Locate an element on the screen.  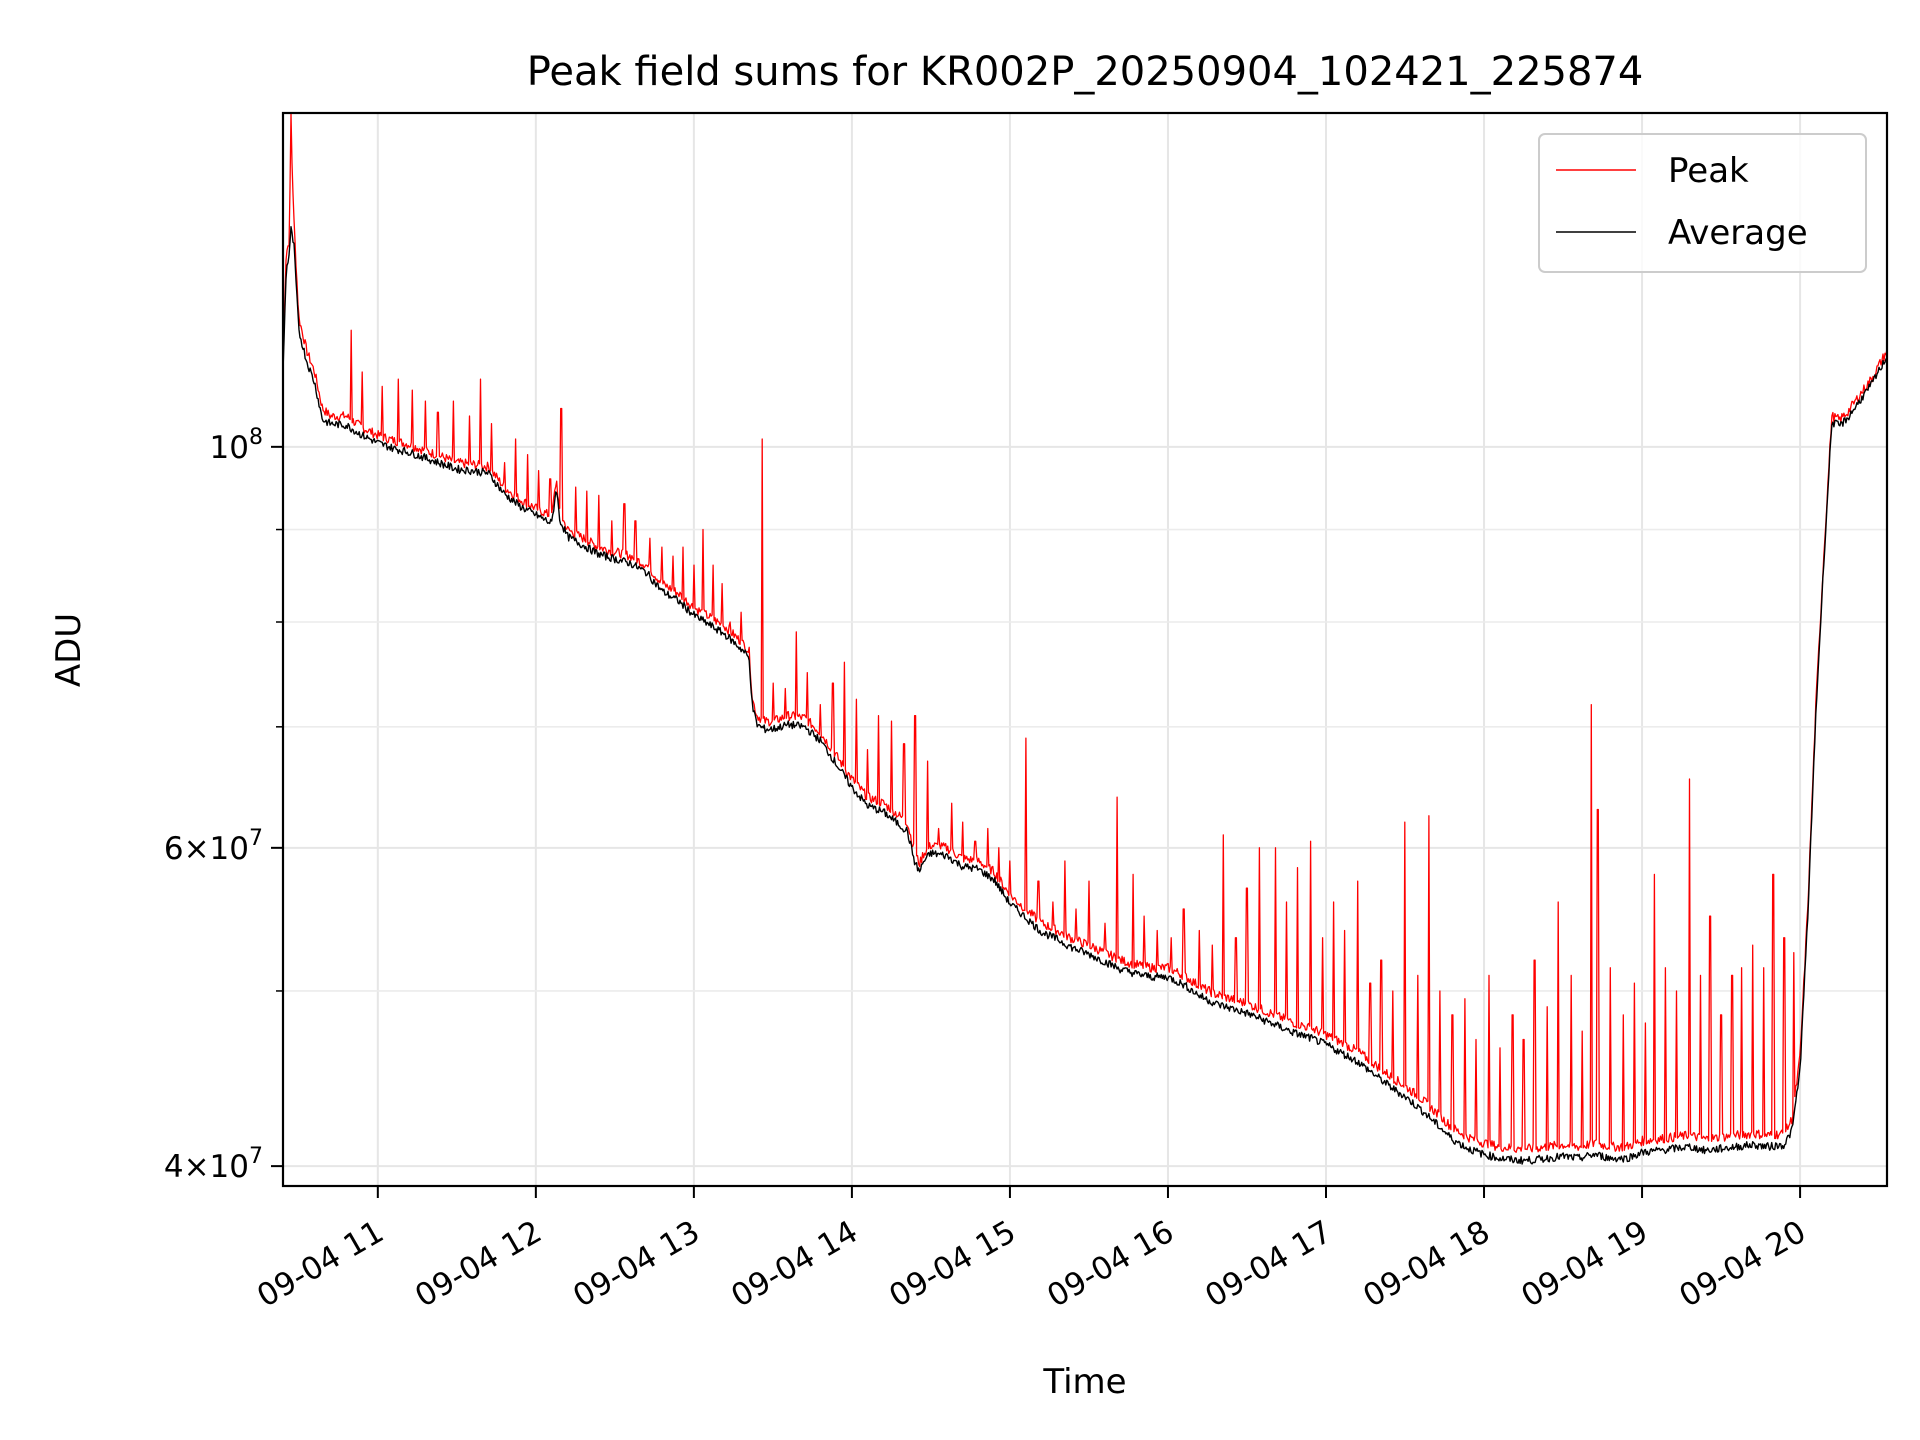
legend: Peak Average is located at coordinates (1702, 203).